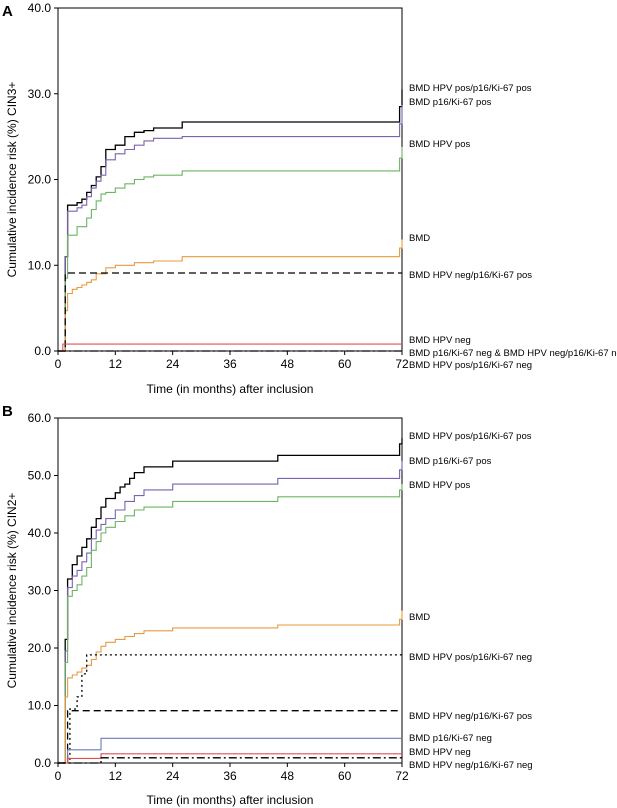 The height and width of the screenshot is (808, 617). What do you see at coordinates (12, 180) in the screenshot?
I see `y-axis-title: Cumulative incidence risk (%) CIN3+` at bounding box center [12, 180].